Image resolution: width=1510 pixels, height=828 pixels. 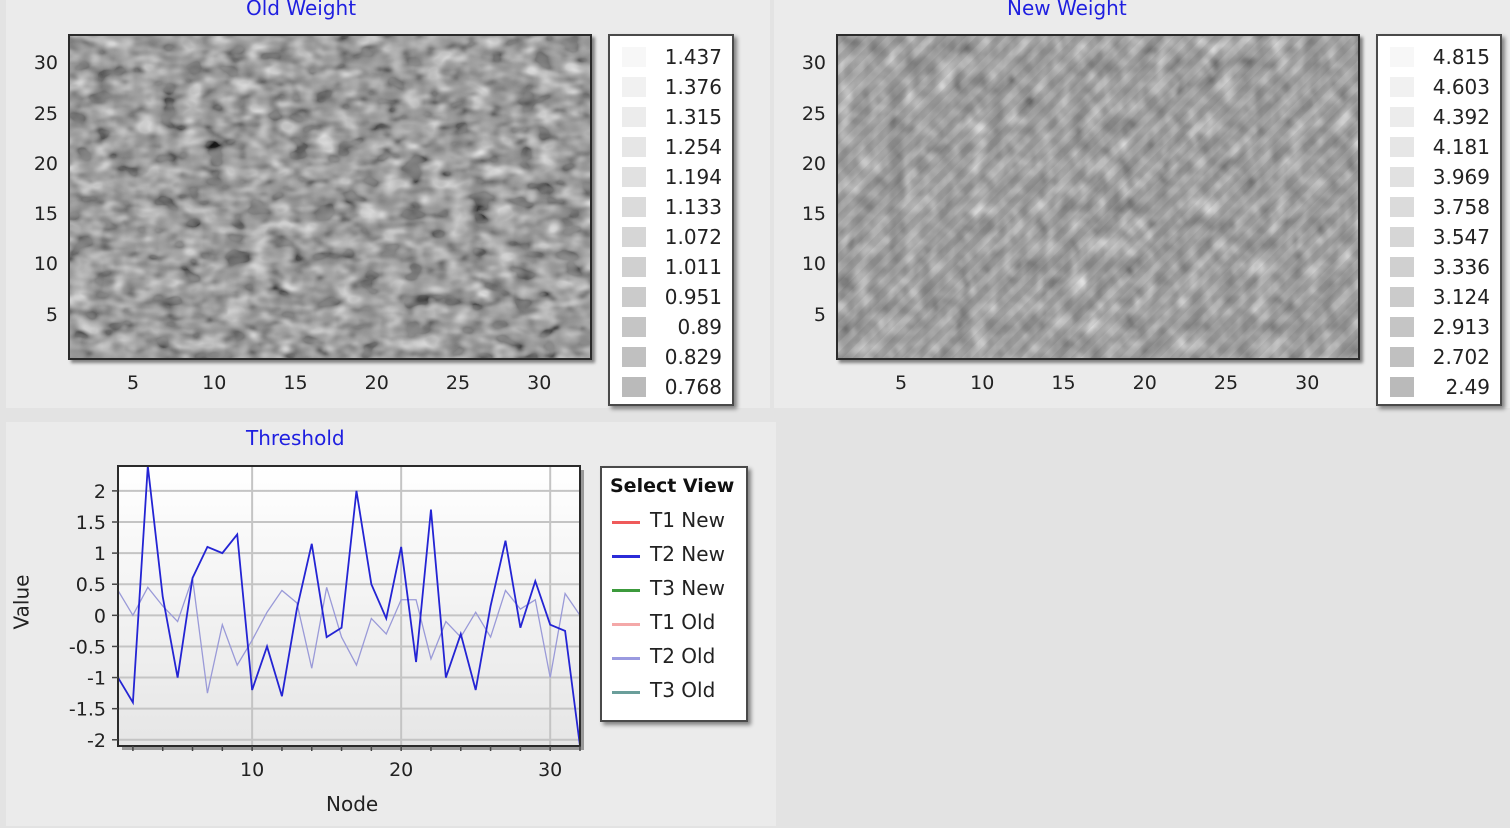 I want to click on plot-frame, so click(x=349, y=606).